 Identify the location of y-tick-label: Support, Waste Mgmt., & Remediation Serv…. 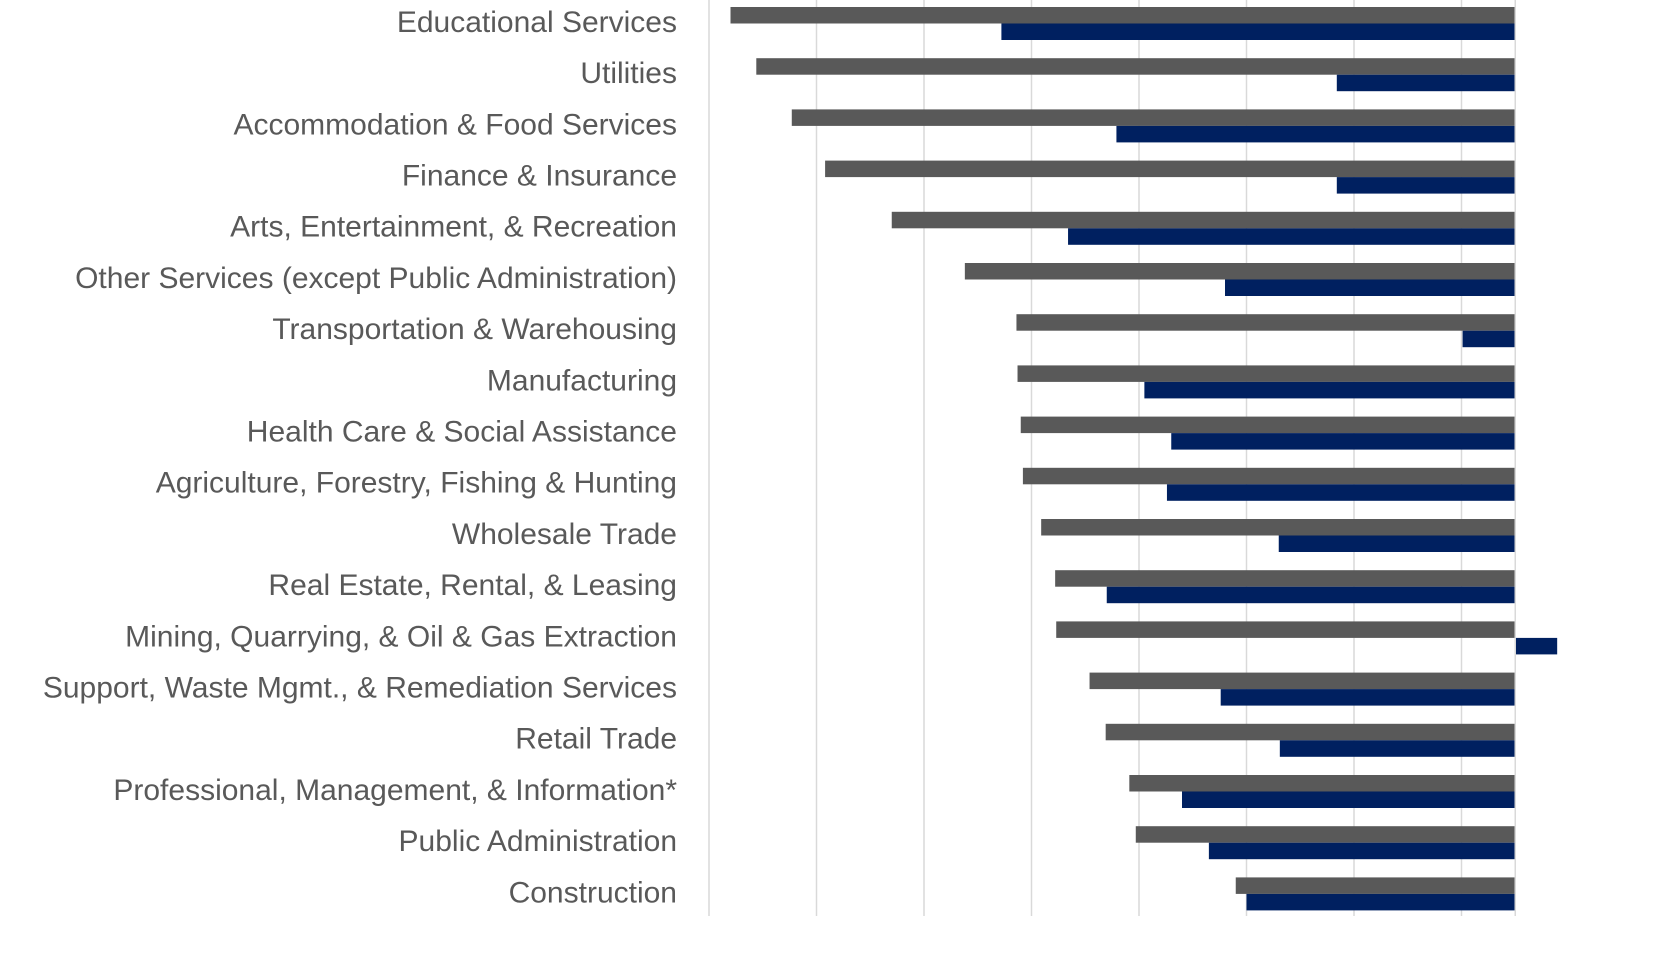
(360, 688).